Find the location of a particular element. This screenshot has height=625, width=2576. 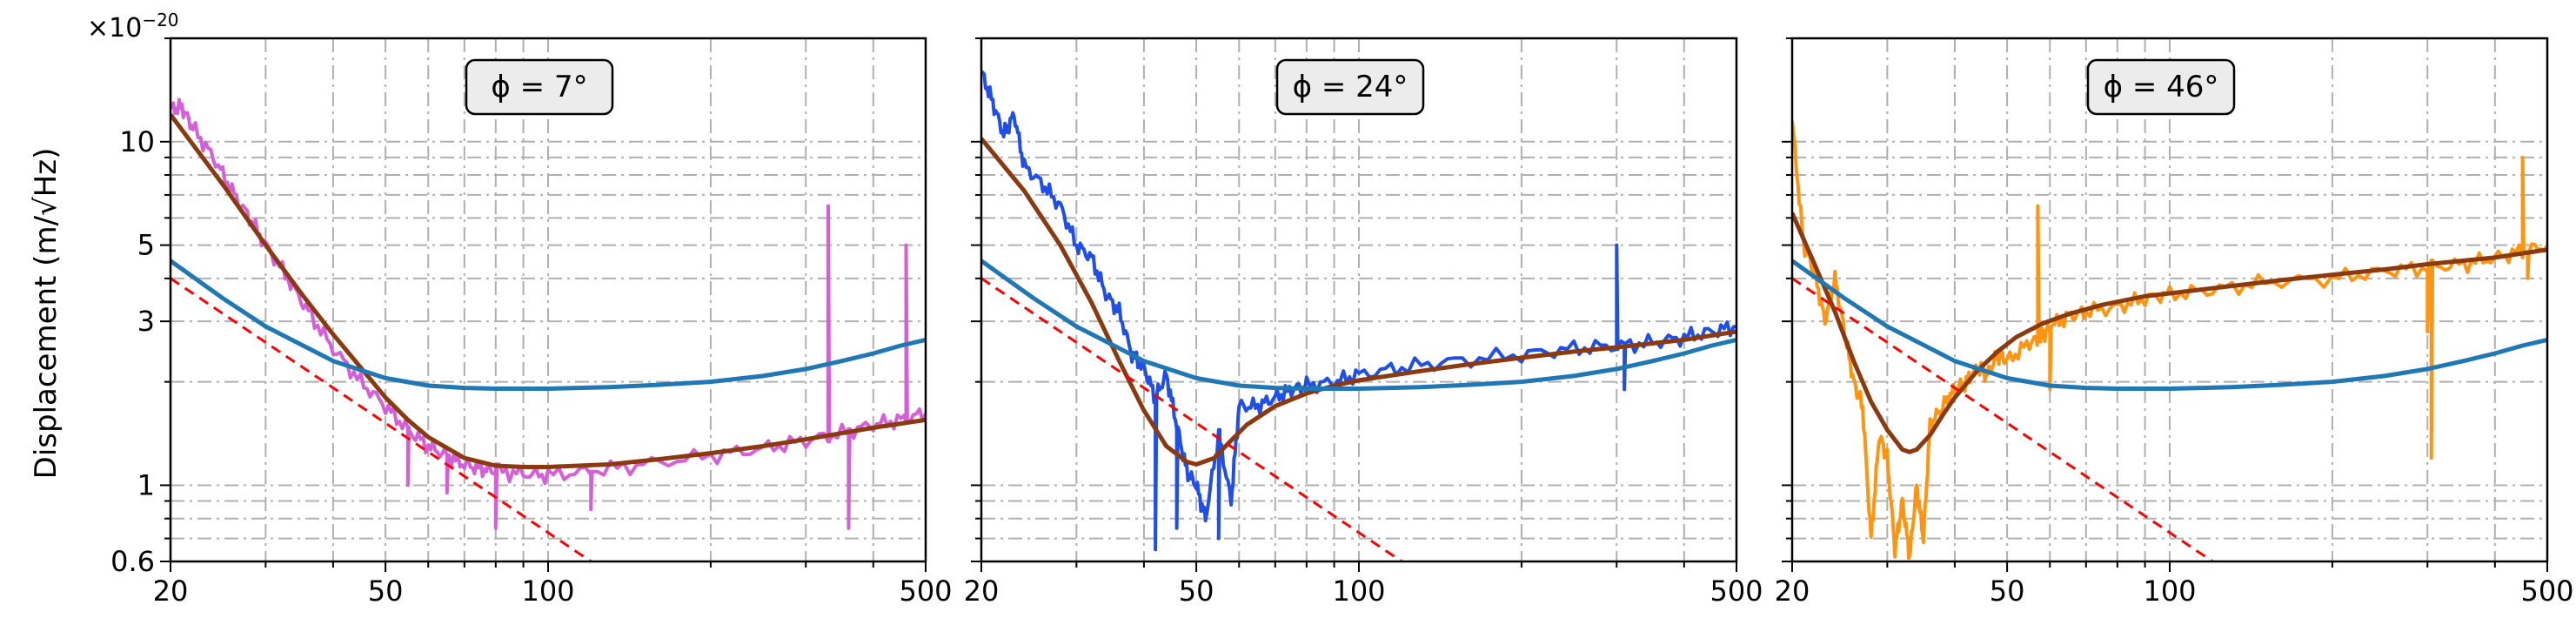

y-scale-multiplier: ×10⁻²⁰ is located at coordinates (133, 27).